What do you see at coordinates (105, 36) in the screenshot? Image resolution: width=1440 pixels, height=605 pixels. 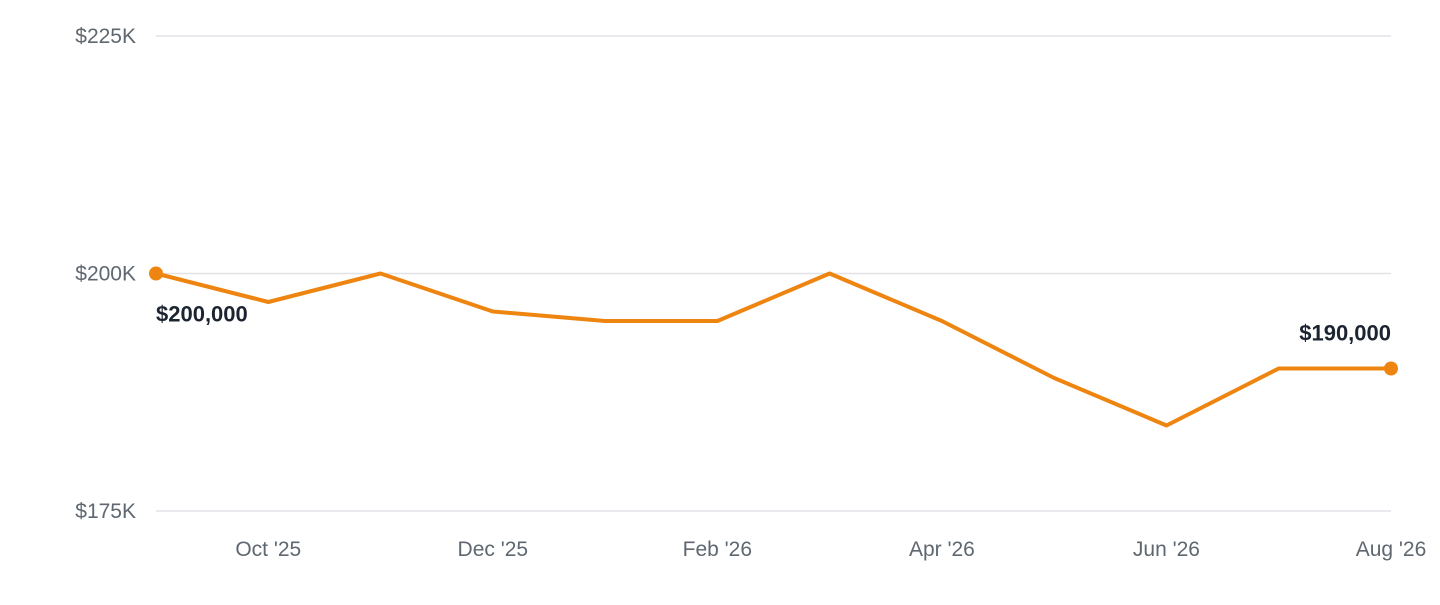 I see `y-tick-label: $225K` at bounding box center [105, 36].